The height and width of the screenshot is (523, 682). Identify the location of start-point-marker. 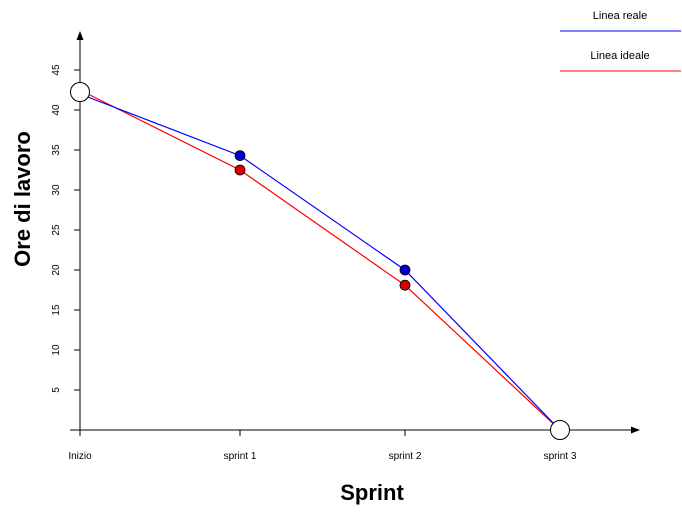
(80, 92).